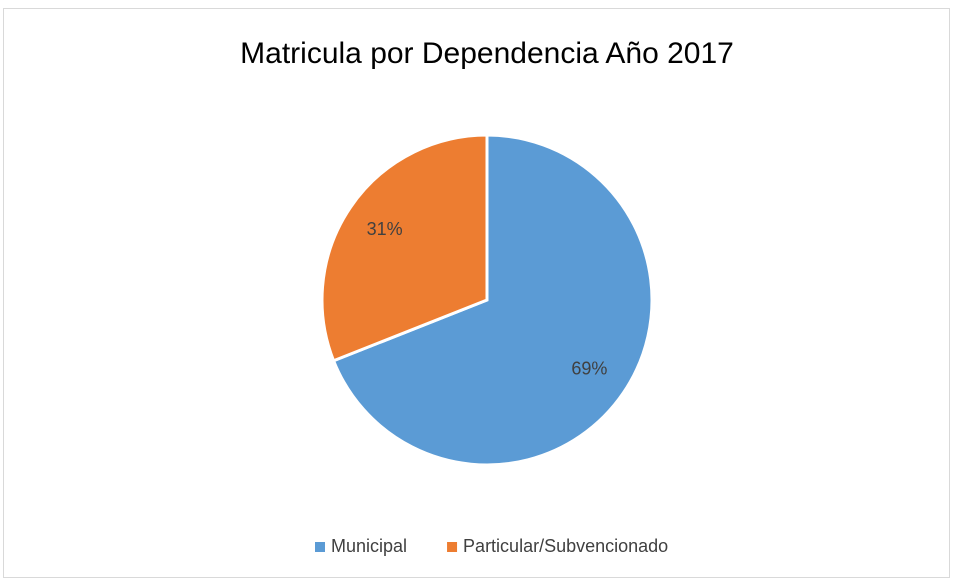  Describe the element at coordinates (487, 53) in the screenshot. I see `chart-title: Matricula por Dependencia Año 2017` at that location.